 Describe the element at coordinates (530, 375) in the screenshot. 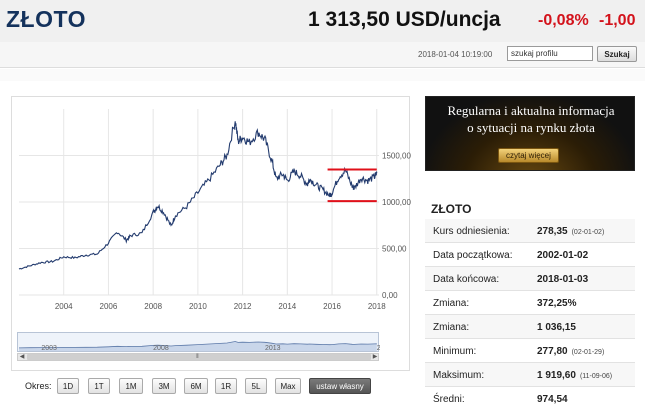

I see `stat-row: Maksimum: 1 919,60 (11-09-06)` at that location.